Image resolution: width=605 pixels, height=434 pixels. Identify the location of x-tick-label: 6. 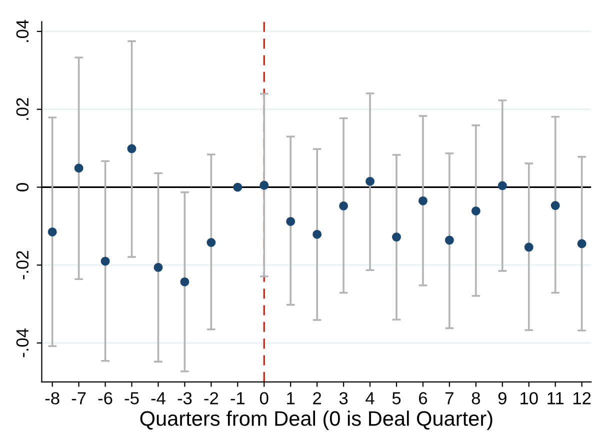
(423, 398).